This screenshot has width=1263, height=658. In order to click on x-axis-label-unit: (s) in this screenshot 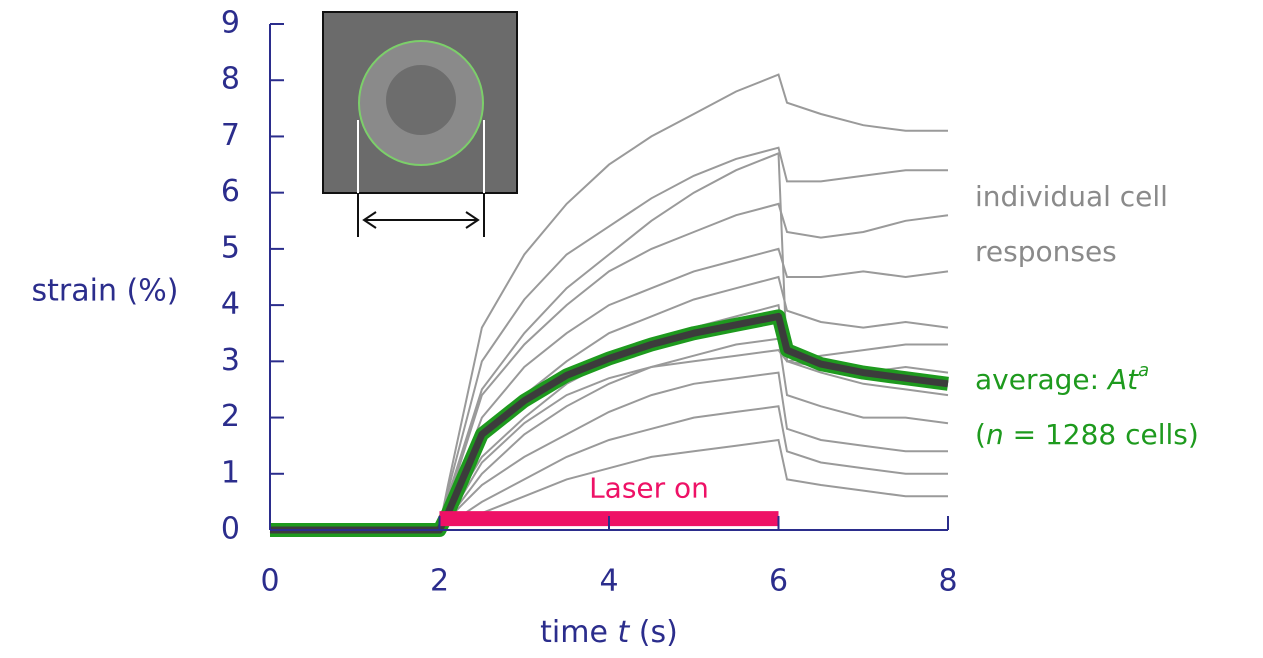, I will do `click(653, 632)`.